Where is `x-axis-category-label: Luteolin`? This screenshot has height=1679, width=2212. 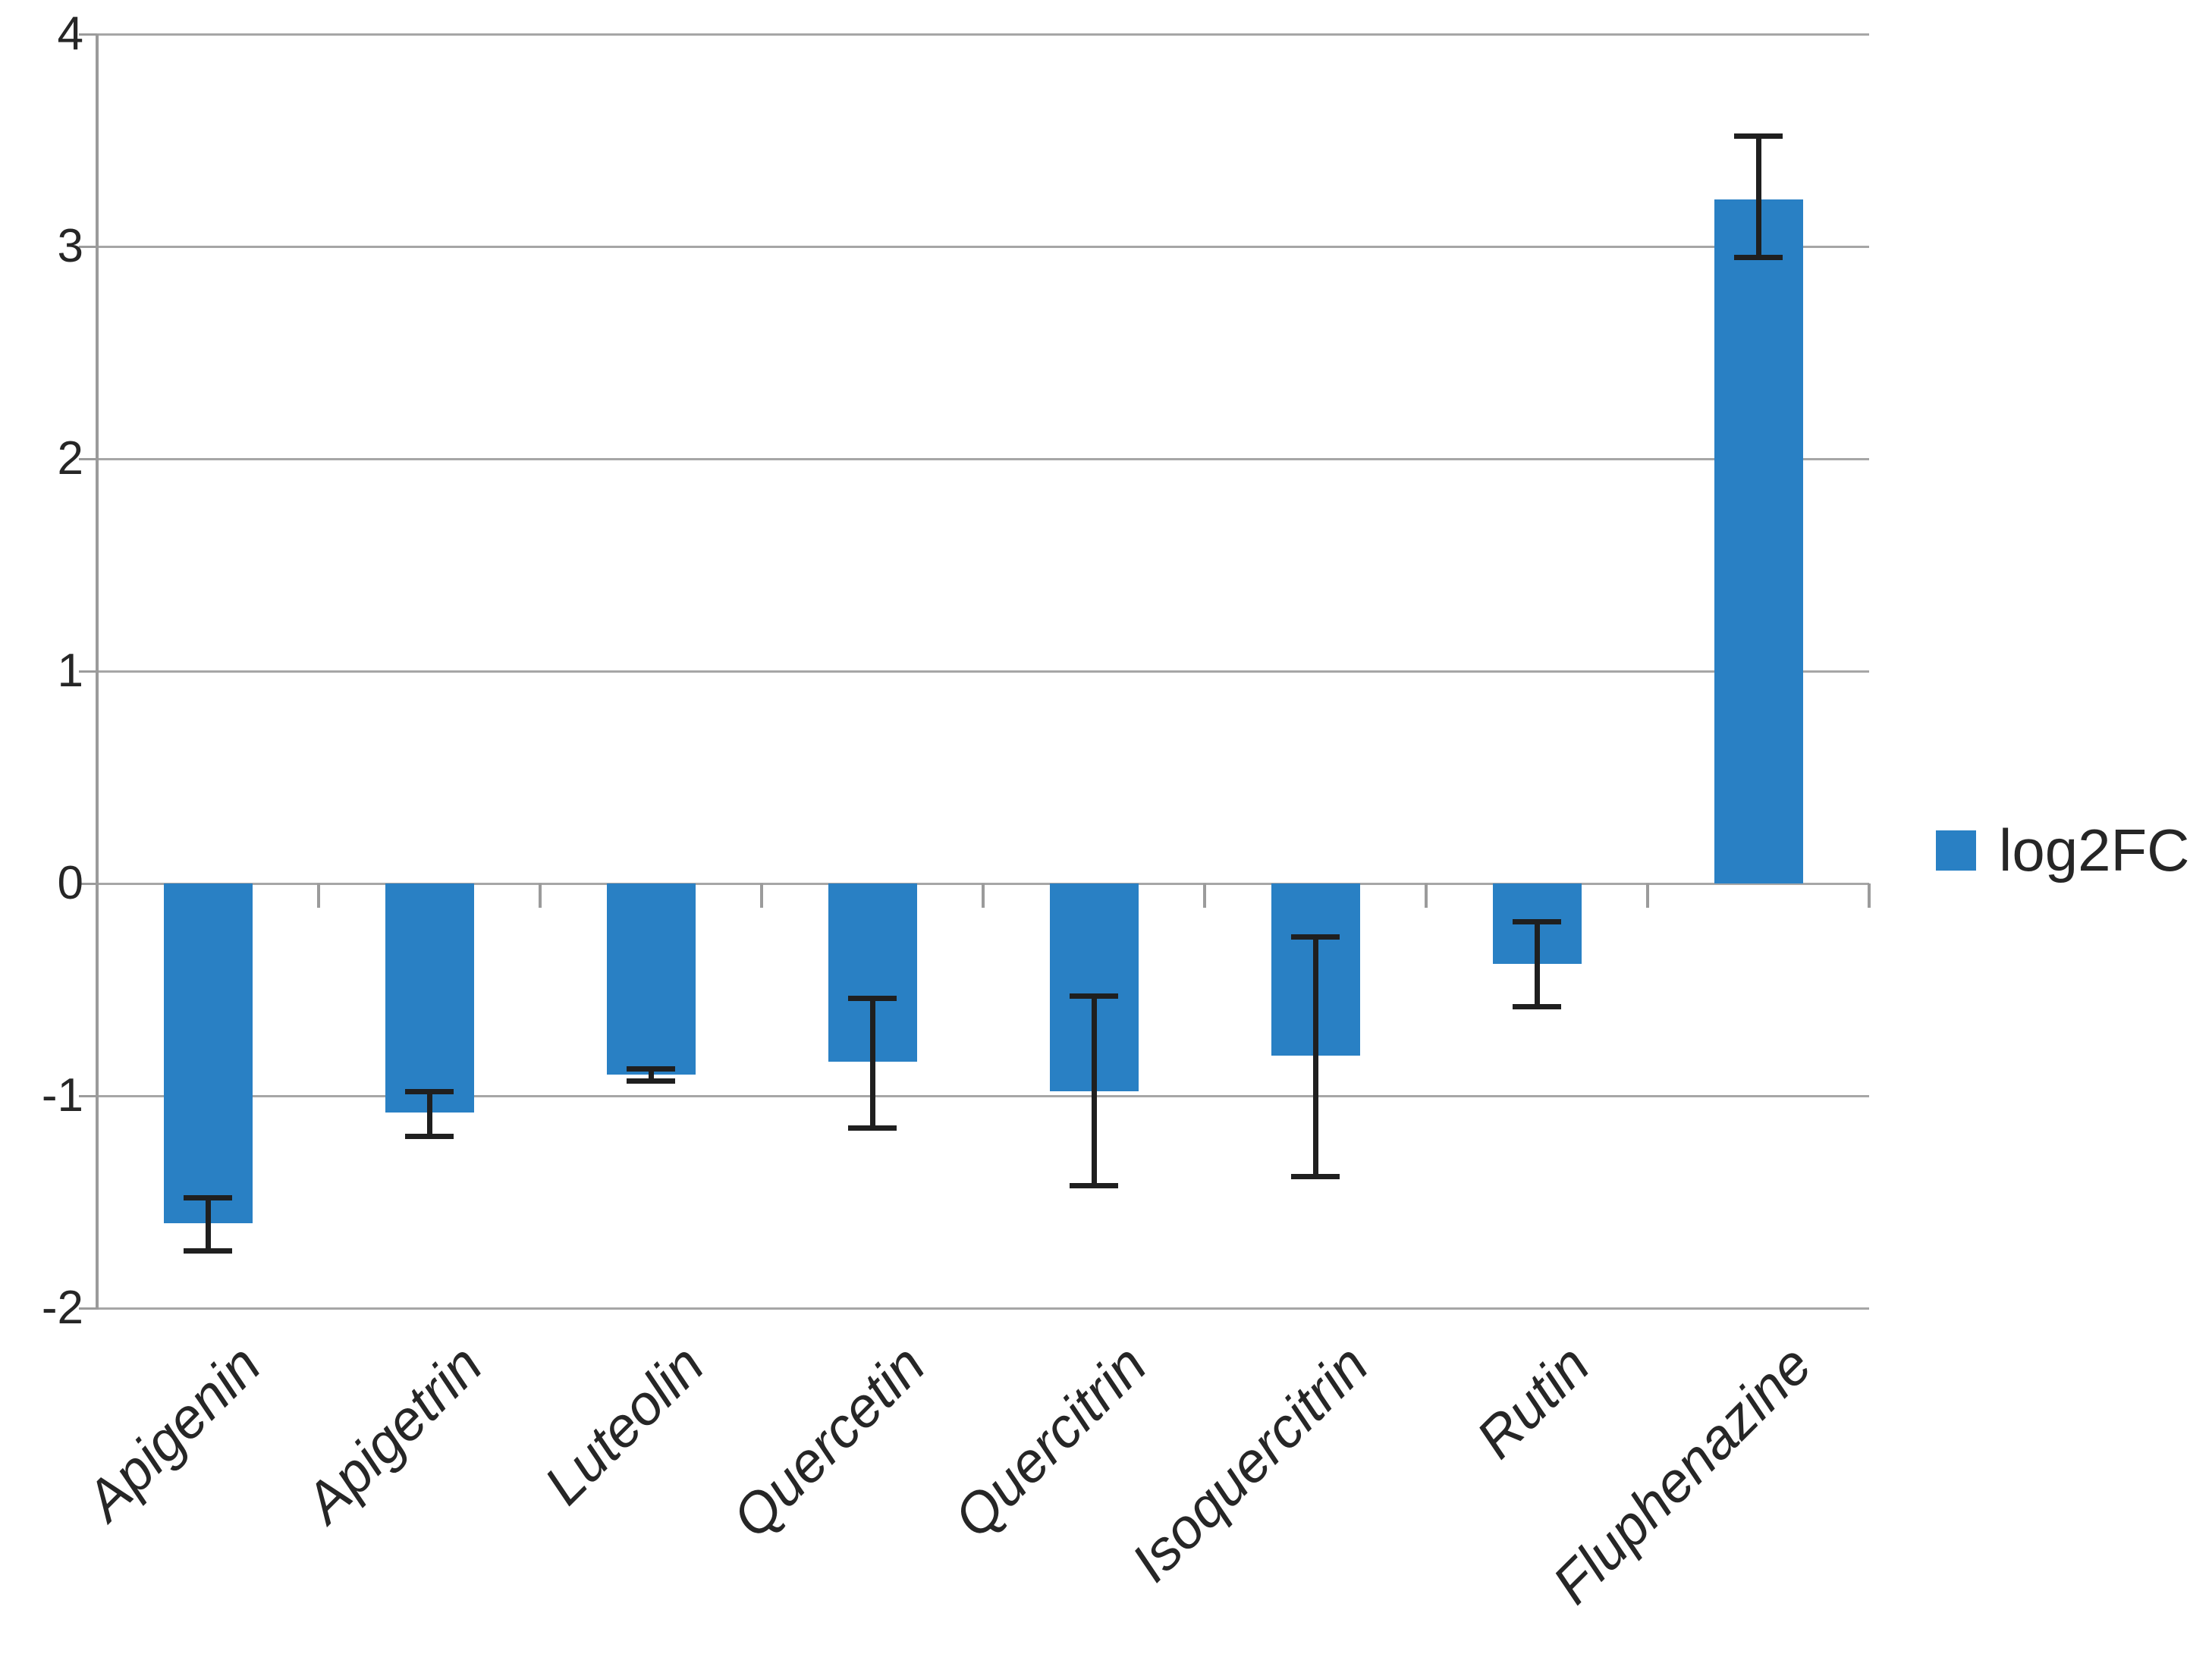 x-axis-category-label: Luteolin is located at coordinates (624, 1424).